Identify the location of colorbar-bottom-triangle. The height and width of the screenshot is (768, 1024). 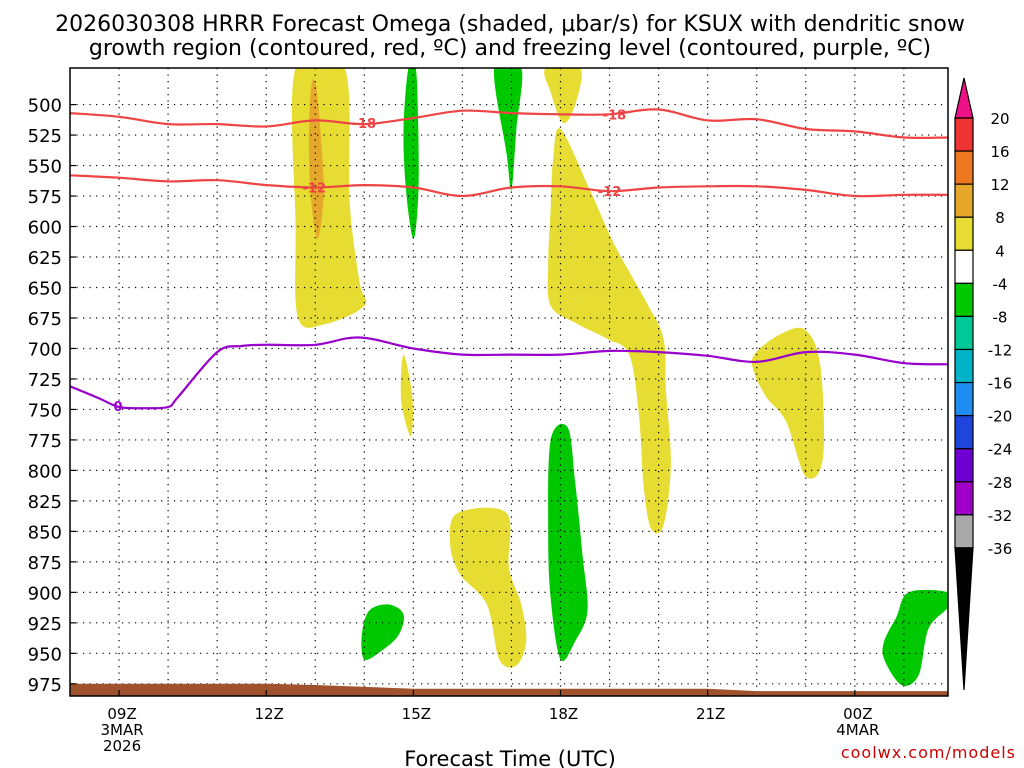
(964, 619).